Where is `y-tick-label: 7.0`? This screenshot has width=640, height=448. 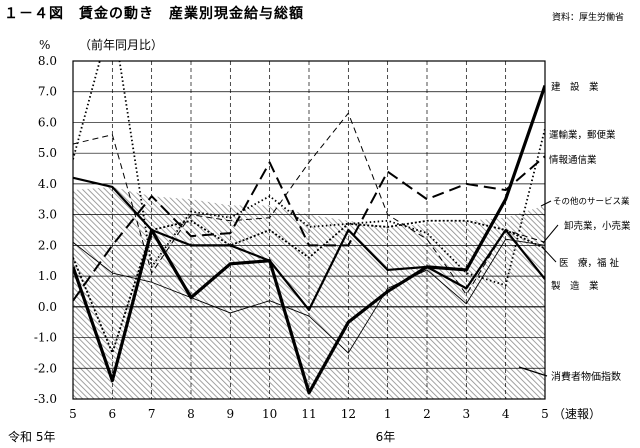
y-tick-label: 7.0 is located at coordinates (47, 92).